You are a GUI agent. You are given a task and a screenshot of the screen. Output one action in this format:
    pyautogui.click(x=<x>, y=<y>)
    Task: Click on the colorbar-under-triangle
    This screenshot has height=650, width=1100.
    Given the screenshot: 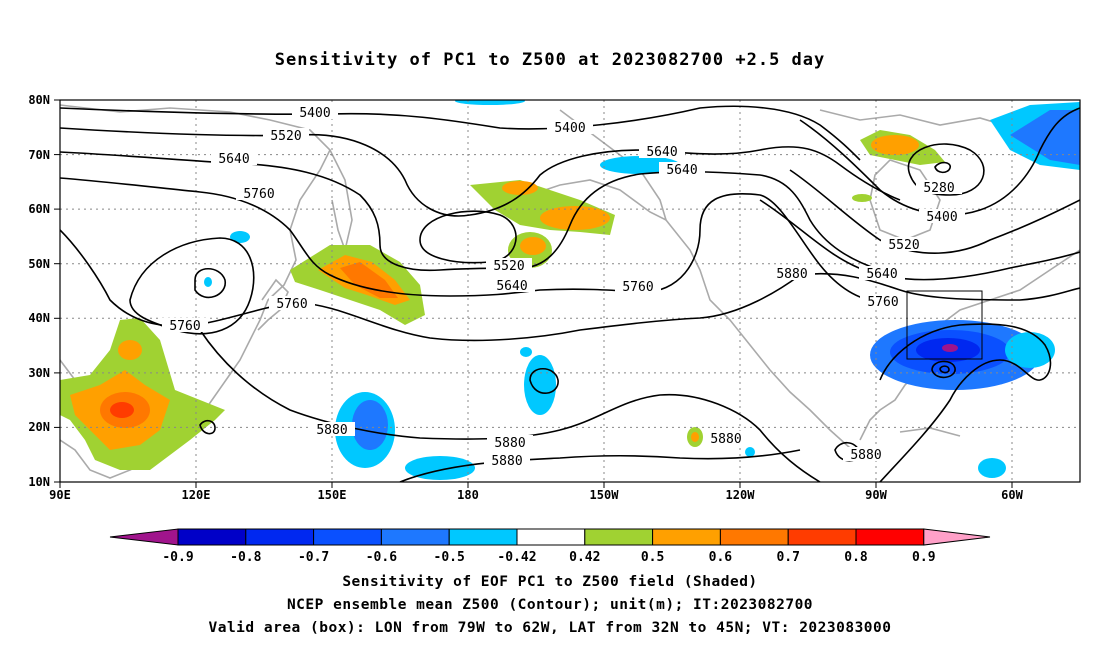 What is the action you would take?
    pyautogui.click(x=144, y=537)
    